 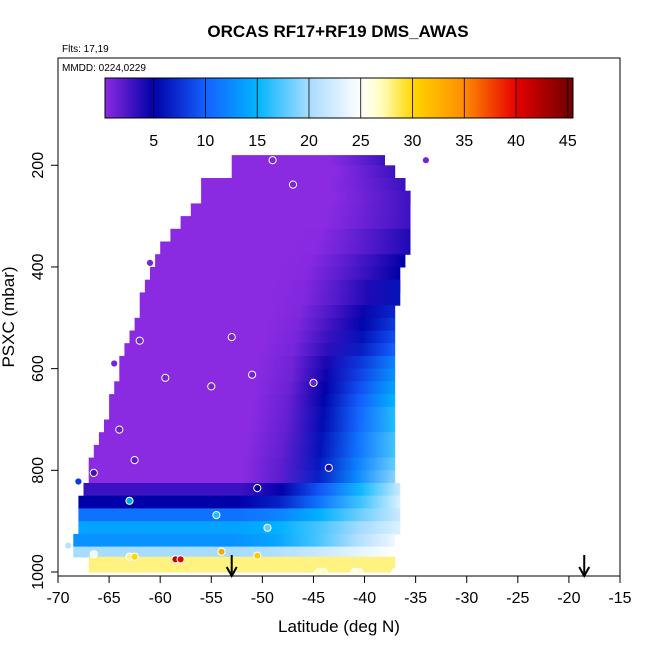 I want to click on colorbar-frame, so click(x=339, y=98).